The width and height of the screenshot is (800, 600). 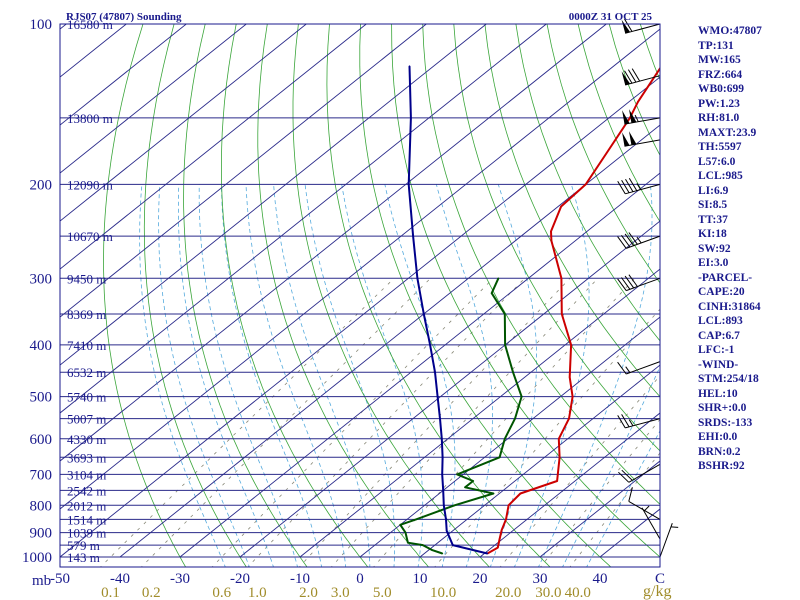 I want to click on sounding-index-item: RH:81.0, so click(x=719, y=118).